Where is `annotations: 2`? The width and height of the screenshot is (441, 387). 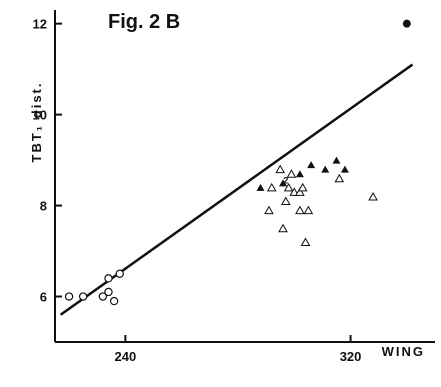 annotations: 2 is located at coordinates (285, 181).